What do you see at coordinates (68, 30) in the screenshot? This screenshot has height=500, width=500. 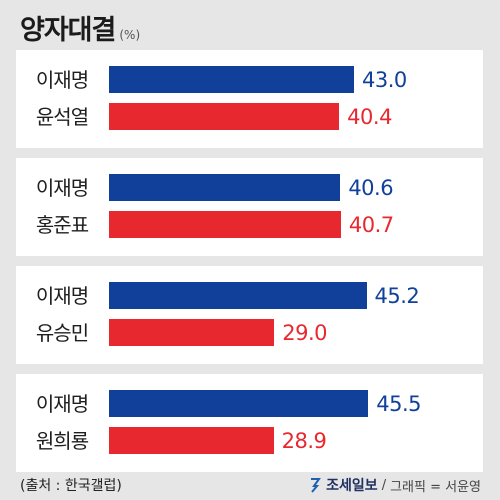 I see `chart-title: 양자대결` at bounding box center [68, 30].